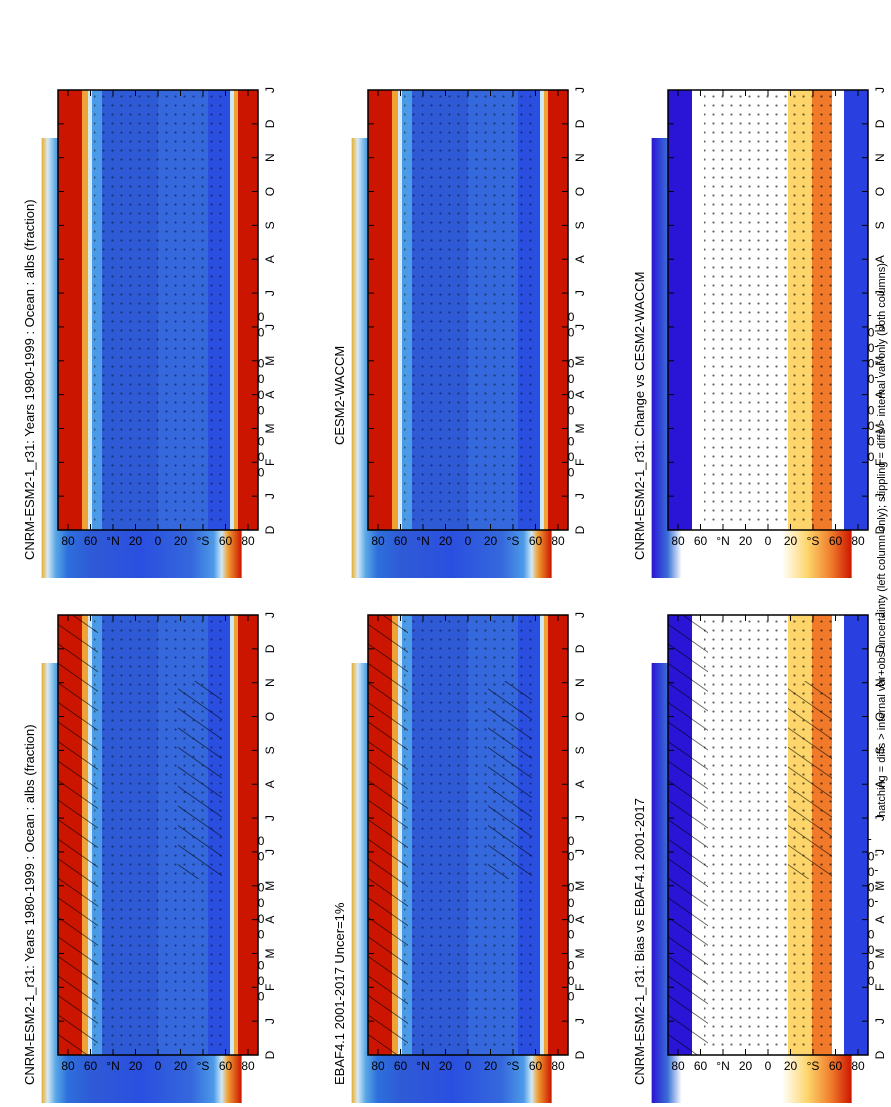 The image size is (891, 1107). Describe the element at coordinates (639, 416) in the screenshot. I see `panel-title: CNRM-ESM2-1_r31: Change vs CESM2-WACCM` at that location.